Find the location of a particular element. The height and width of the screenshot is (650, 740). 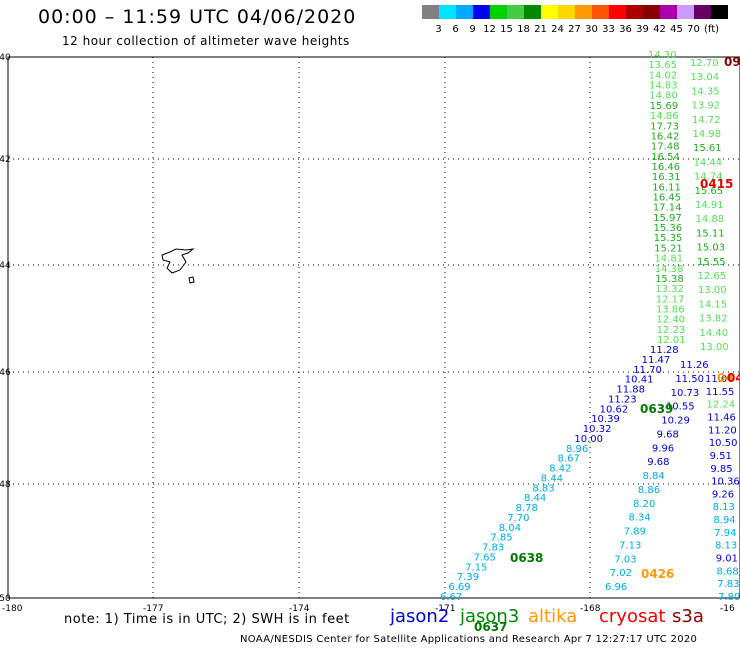

swh-value-track-c: 7.83 is located at coordinates (728, 584).